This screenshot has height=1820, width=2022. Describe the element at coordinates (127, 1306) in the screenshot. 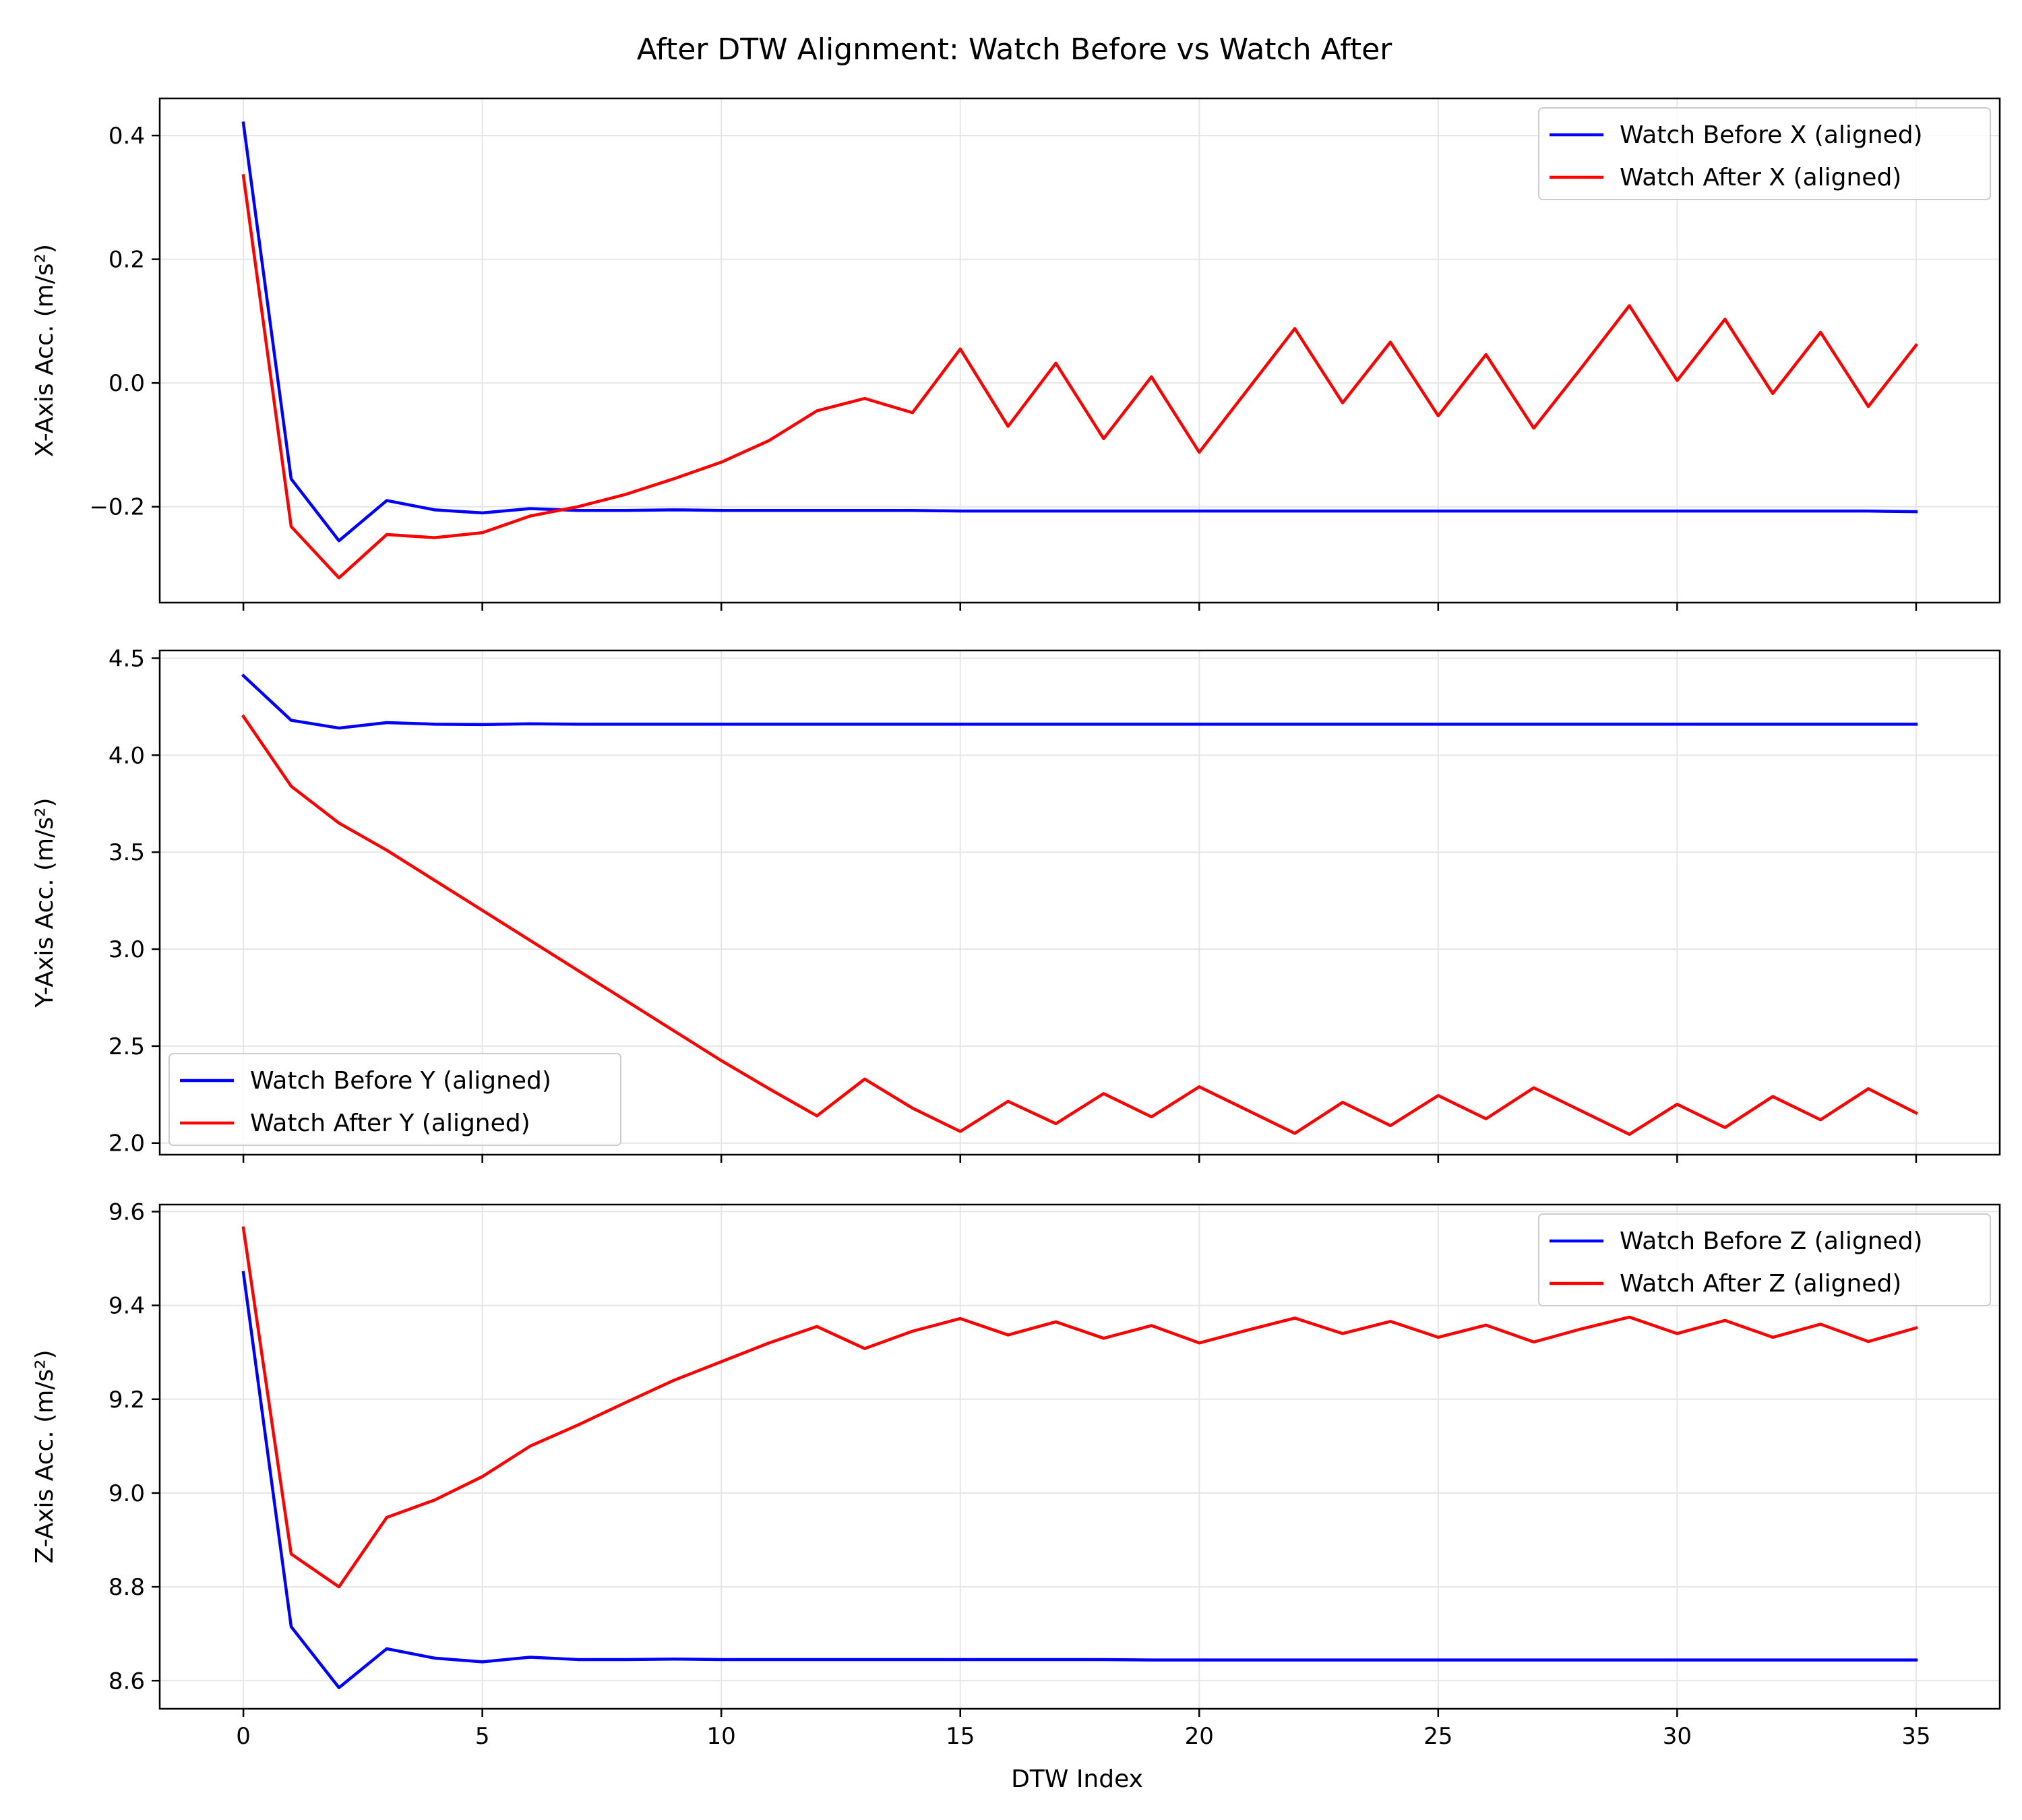

I see `y-tick-label: 9.4` at that location.